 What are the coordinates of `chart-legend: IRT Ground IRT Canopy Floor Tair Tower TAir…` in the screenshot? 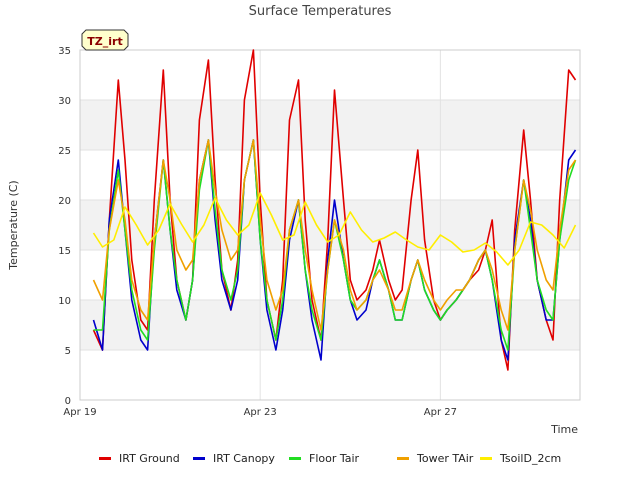 It's located at (320, 461).